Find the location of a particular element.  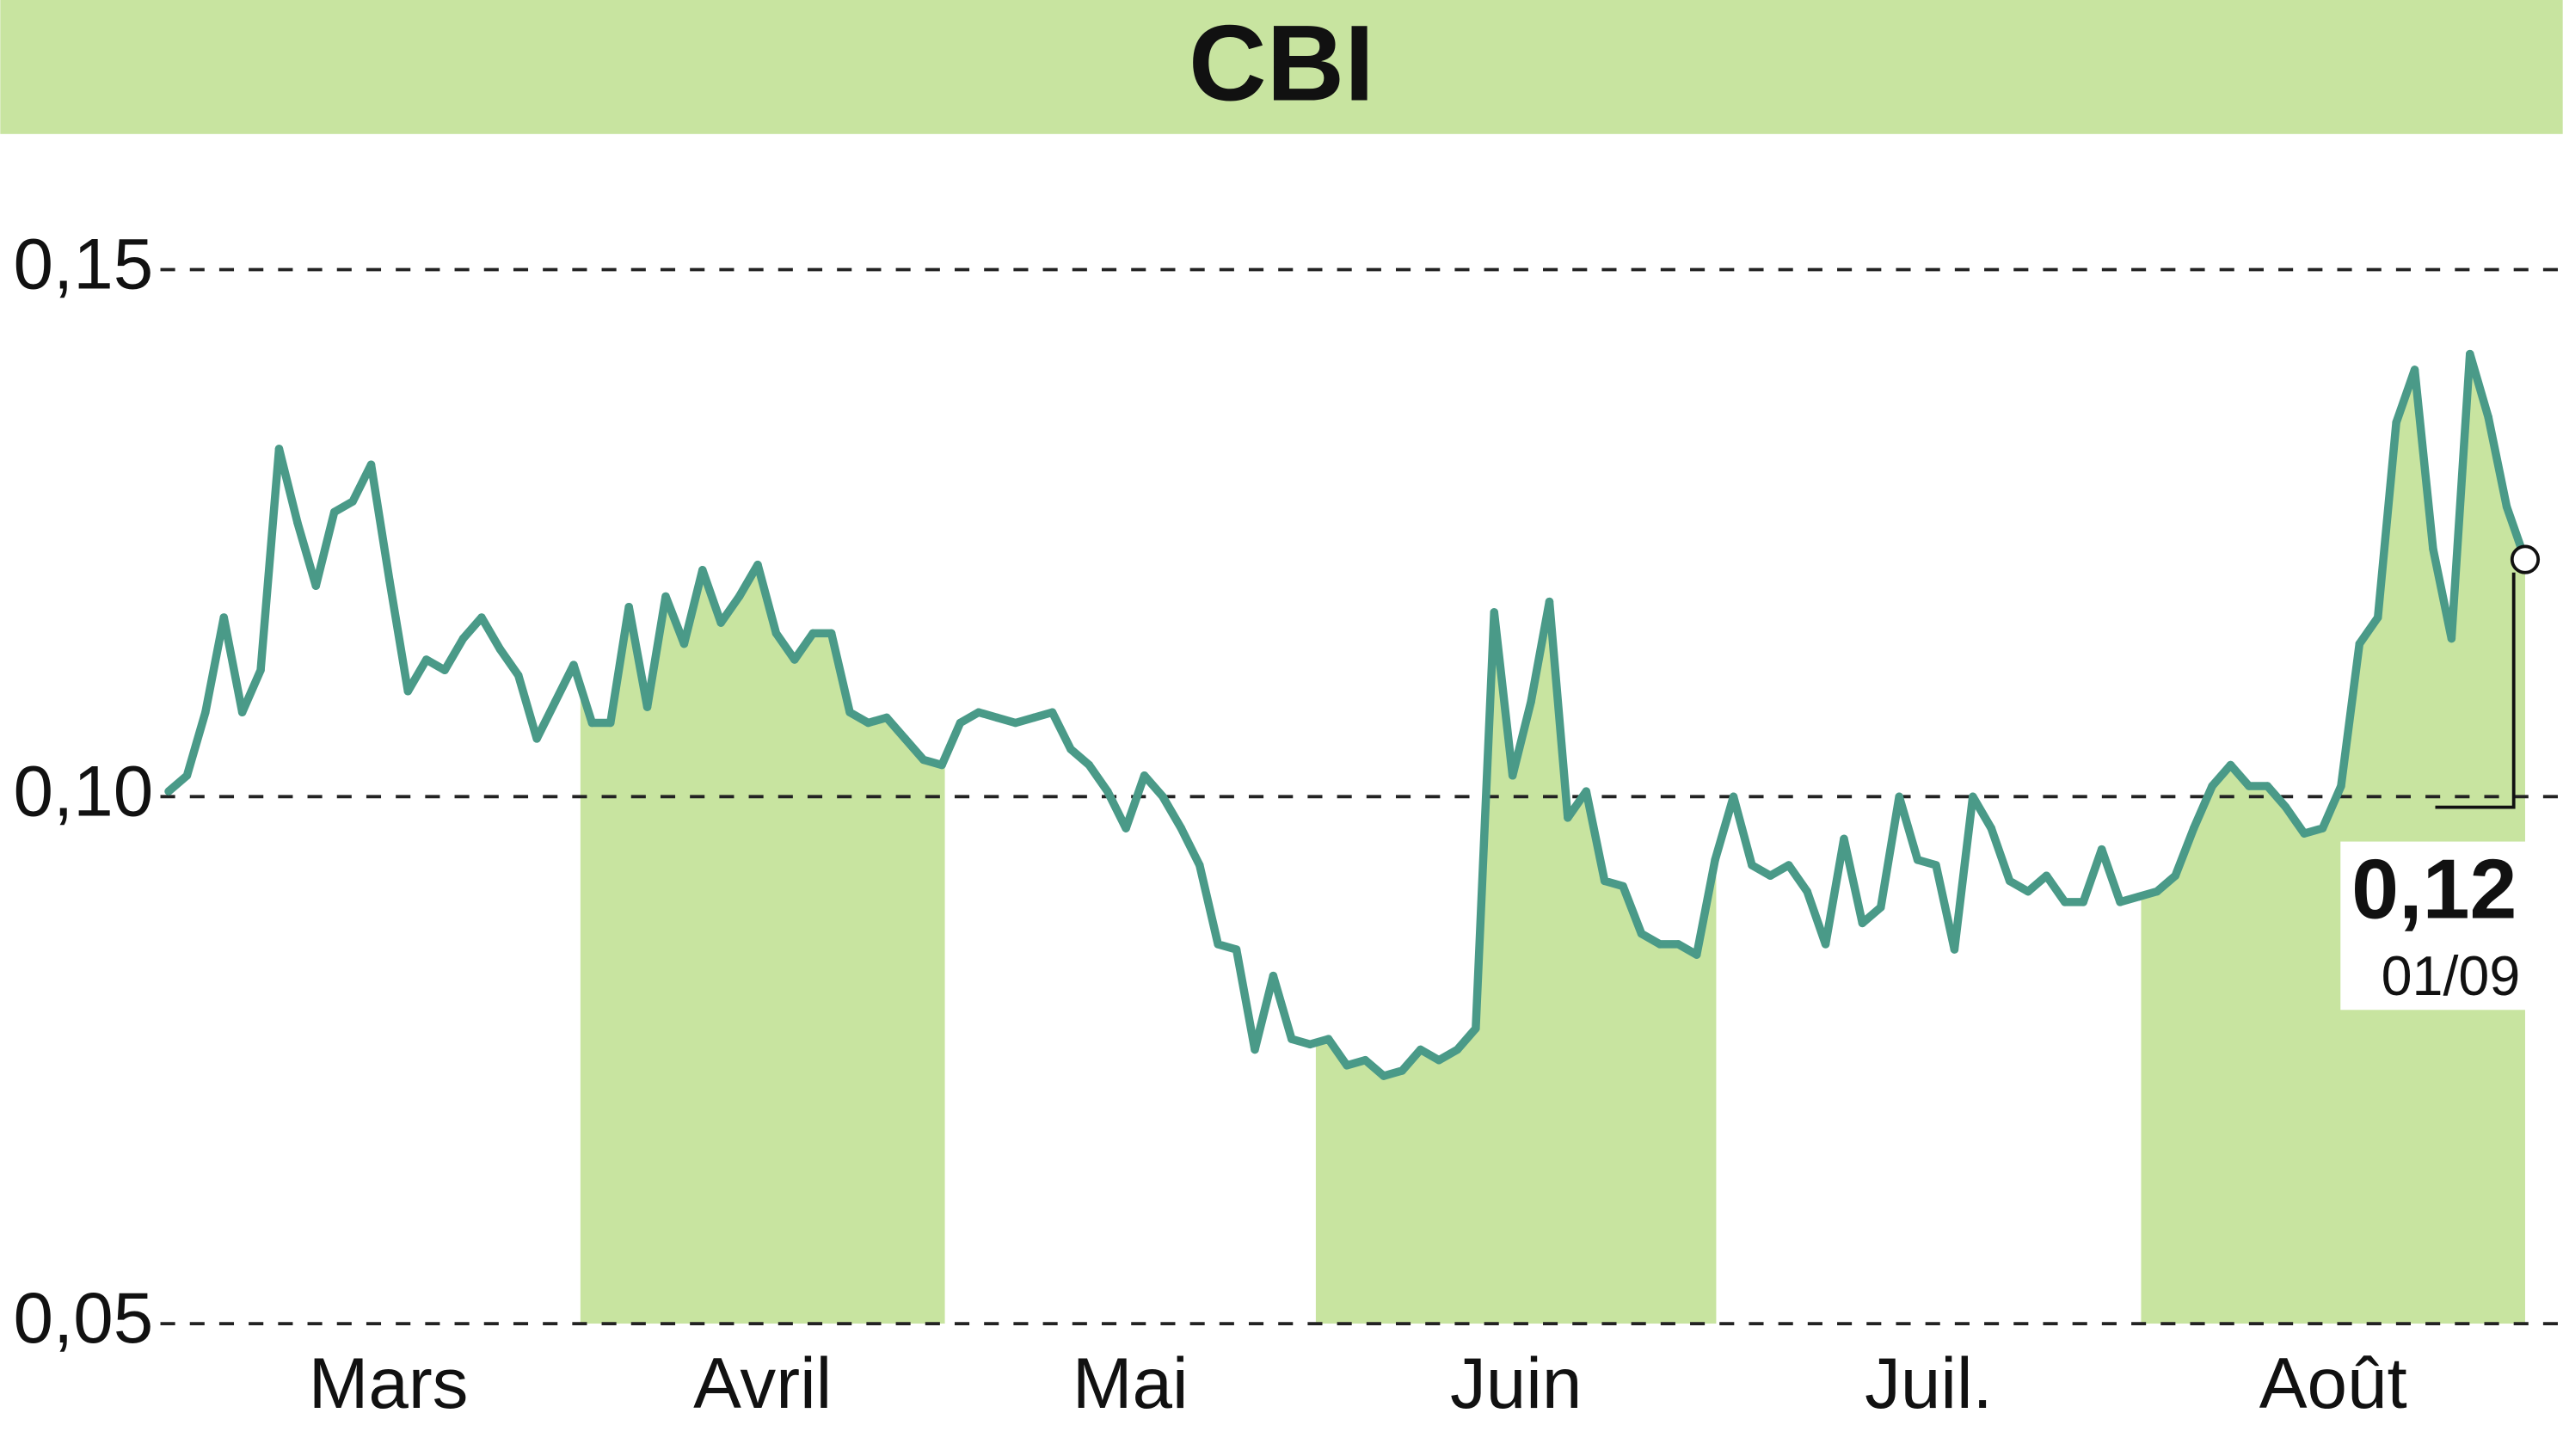

x-tick-label: Mars is located at coordinates (389, 1383).